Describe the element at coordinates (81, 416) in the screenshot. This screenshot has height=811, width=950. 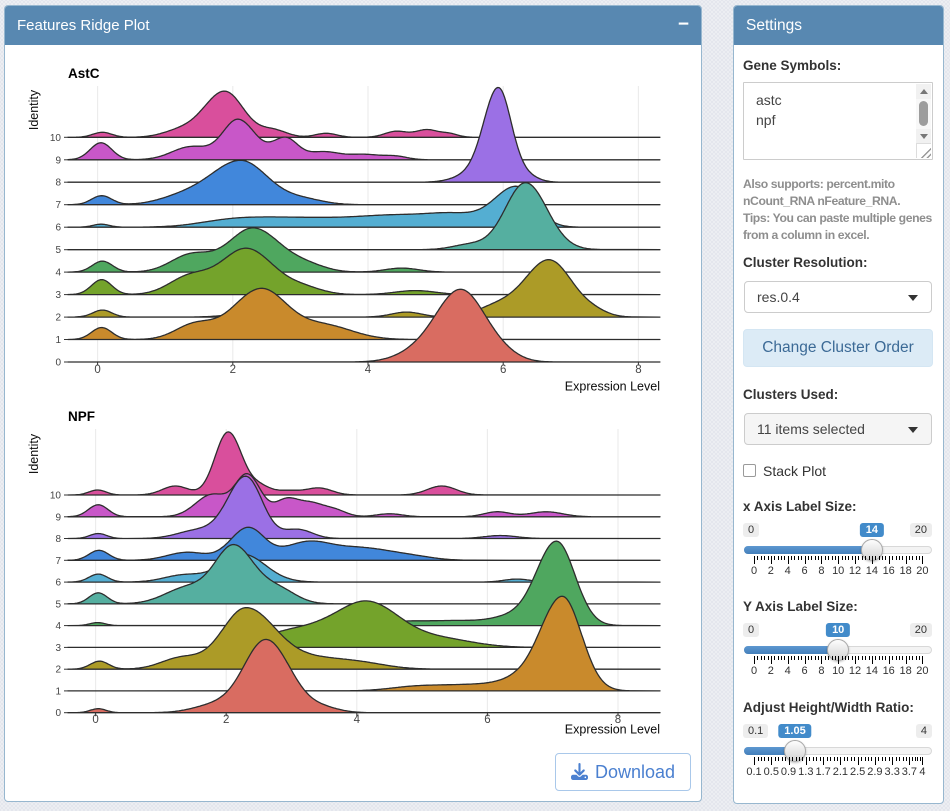
I see `svg-text: NPF` at that location.